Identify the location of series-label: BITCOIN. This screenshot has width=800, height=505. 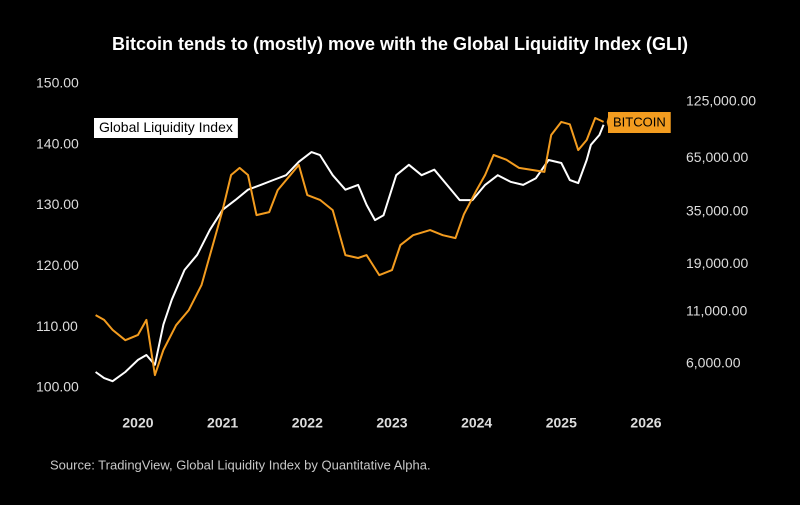
(639, 121).